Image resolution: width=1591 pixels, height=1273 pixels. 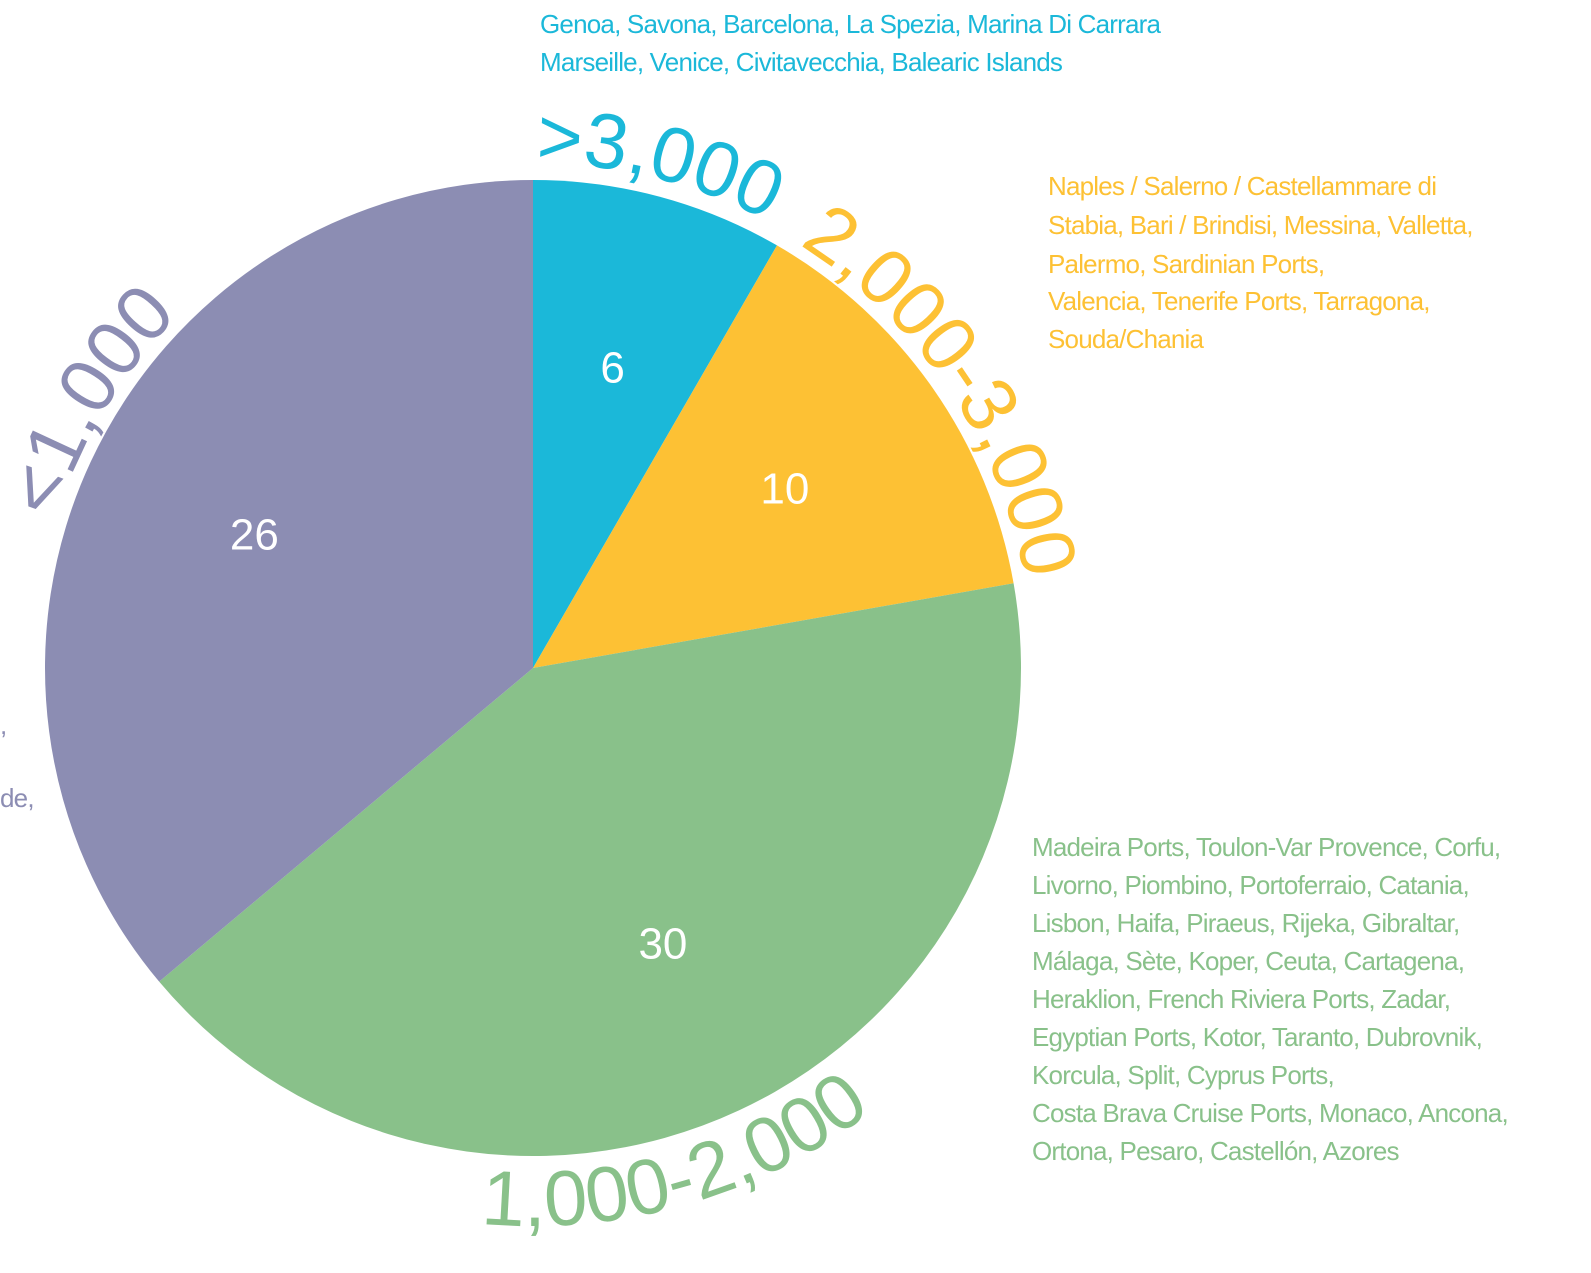 What do you see at coordinates (1242, 186) in the screenshot?
I see `port-list-line: Naples / Salerno / Castellammare di` at bounding box center [1242, 186].